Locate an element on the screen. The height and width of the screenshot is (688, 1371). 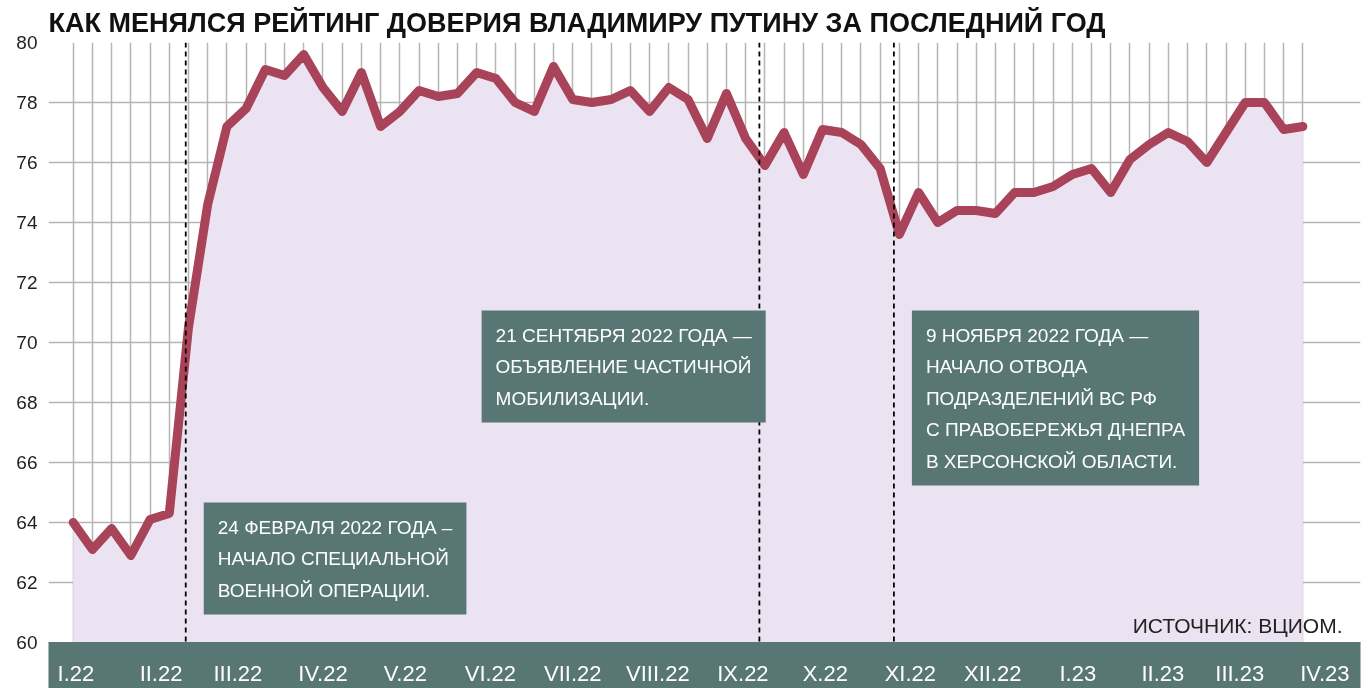
y-tick-label: 60 is located at coordinates (27, 642).